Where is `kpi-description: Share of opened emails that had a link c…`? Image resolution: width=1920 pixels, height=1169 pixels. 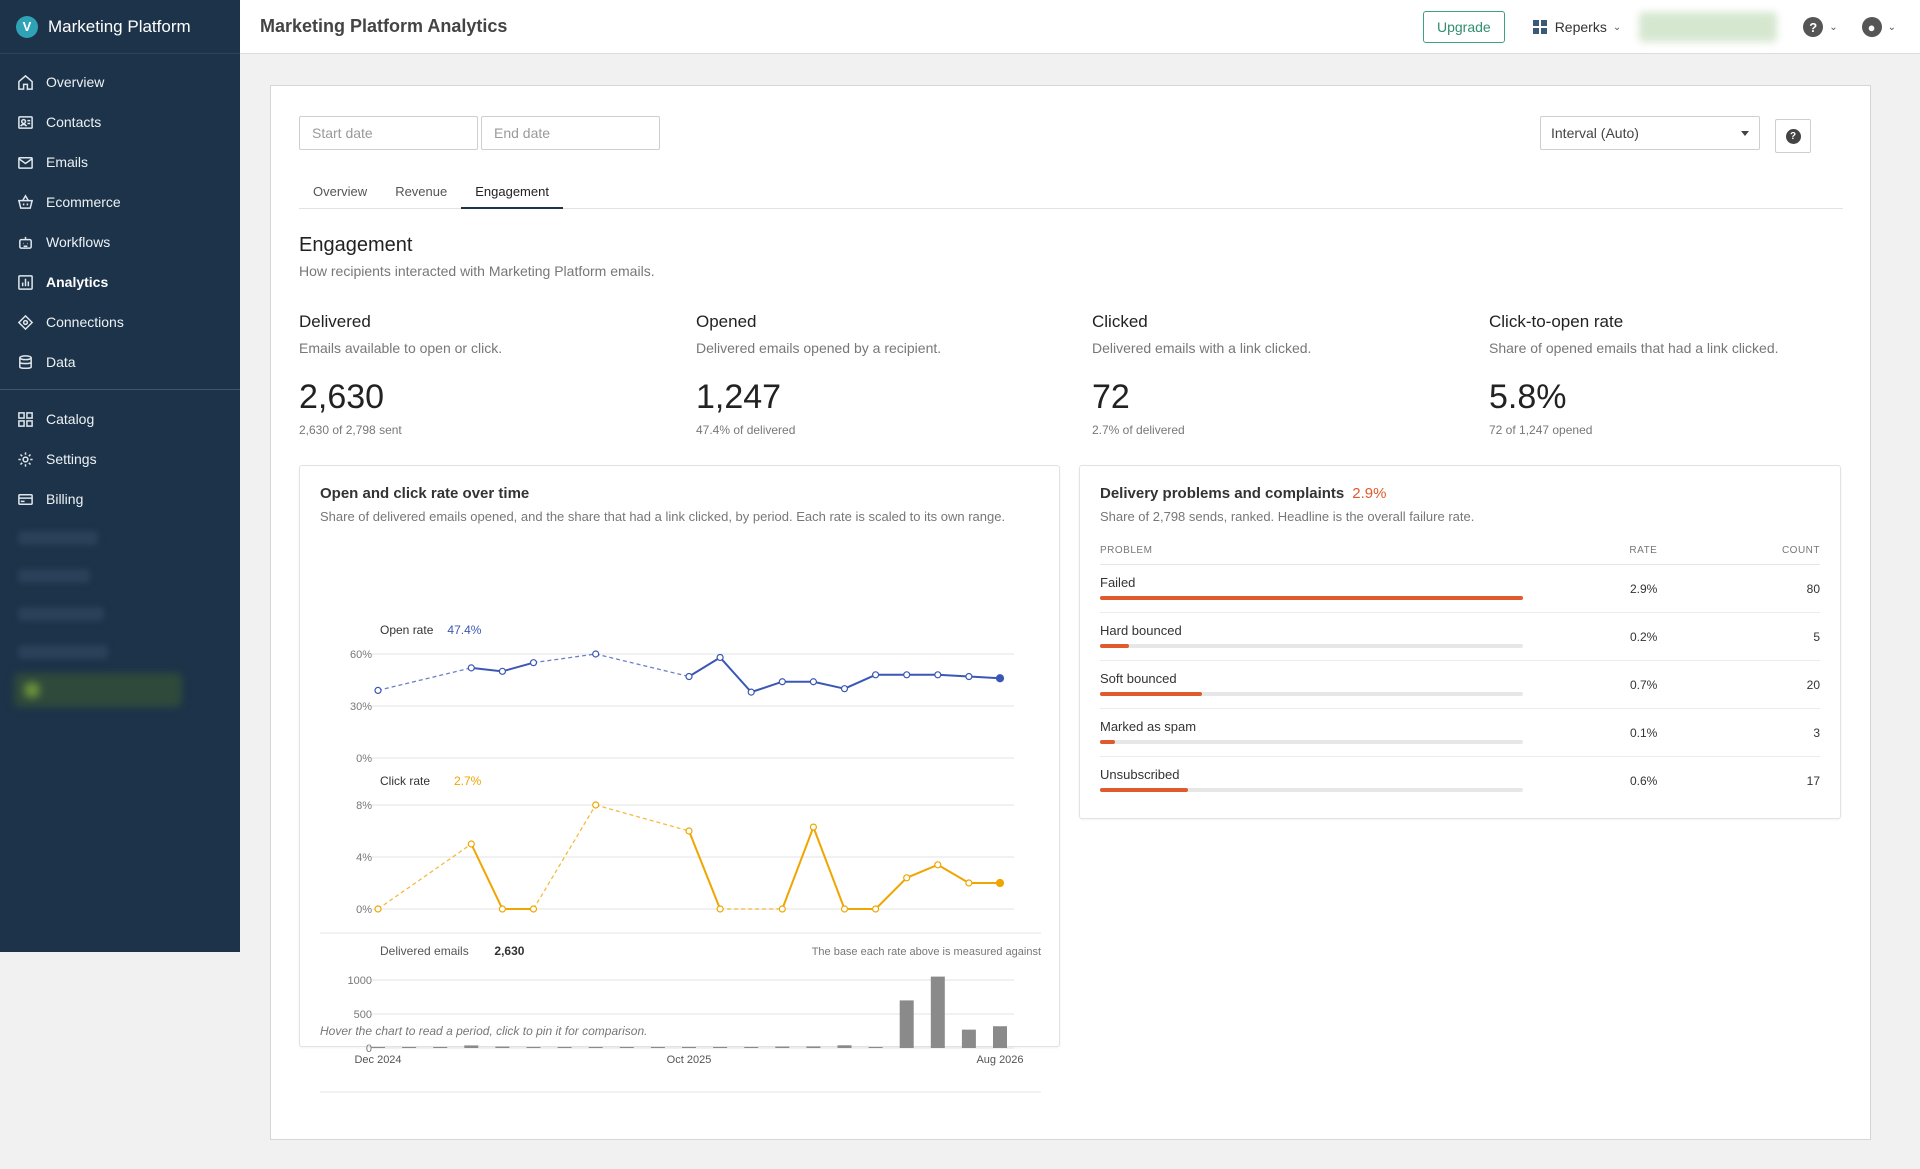
kpi-description: Share of opened emails that had a link c… is located at coordinates (1634, 348).